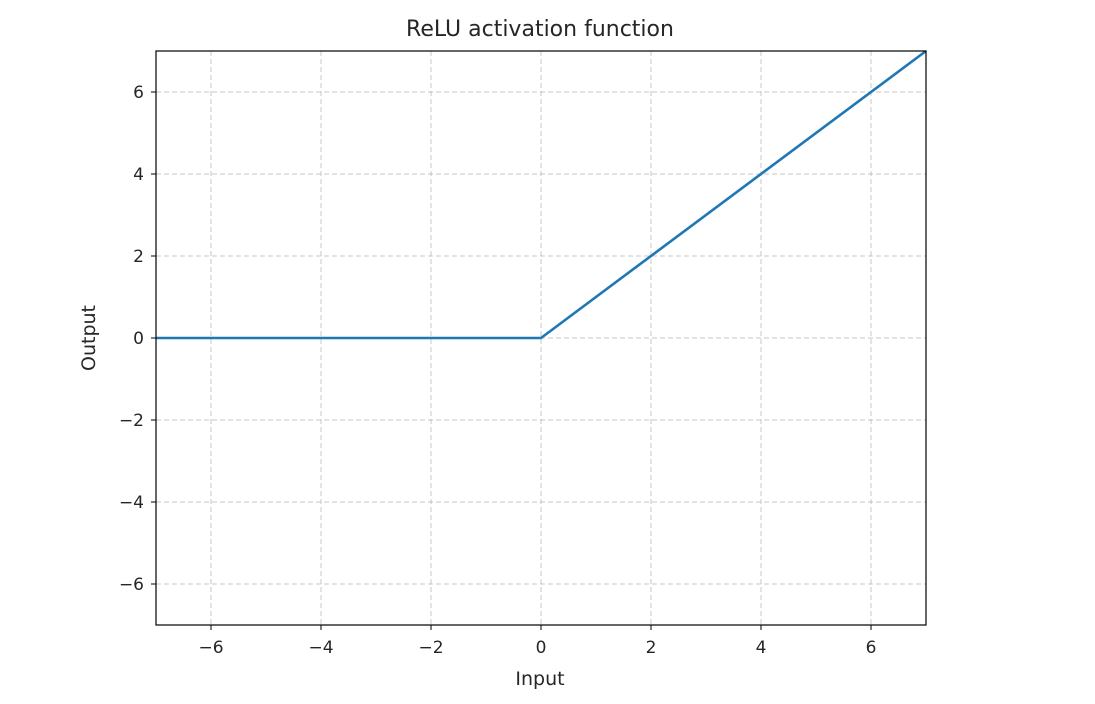 The image size is (1095, 704). What do you see at coordinates (138, 175) in the screenshot?
I see `y-tick-label: 4` at bounding box center [138, 175].